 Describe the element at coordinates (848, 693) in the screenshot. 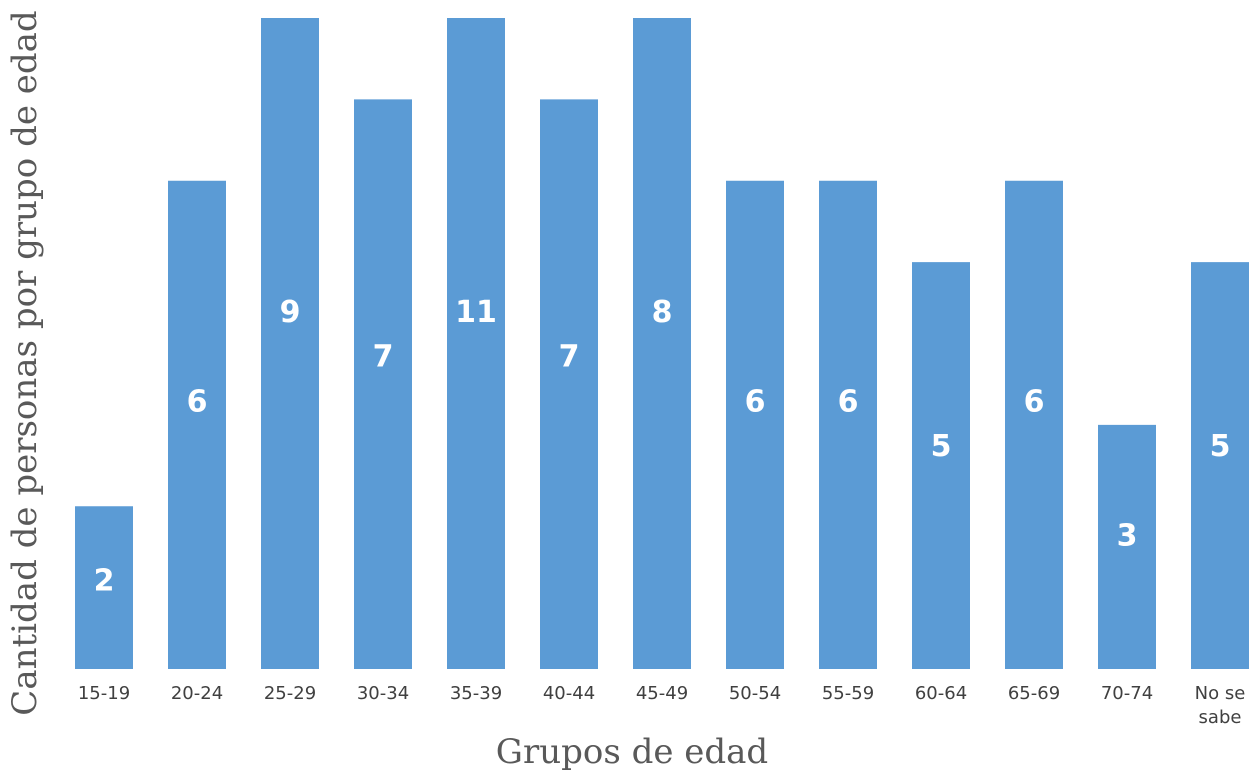

I see `x-tick-label-55-59: 55-59` at that location.